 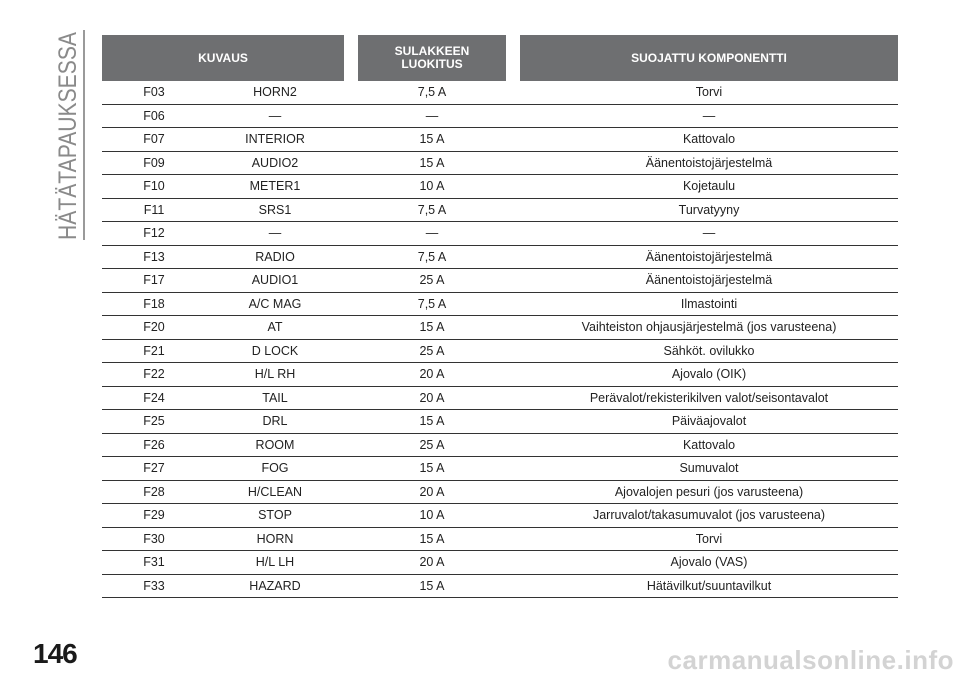 What do you see at coordinates (154, 257) in the screenshot?
I see `fuse-code-cell: F13` at bounding box center [154, 257].